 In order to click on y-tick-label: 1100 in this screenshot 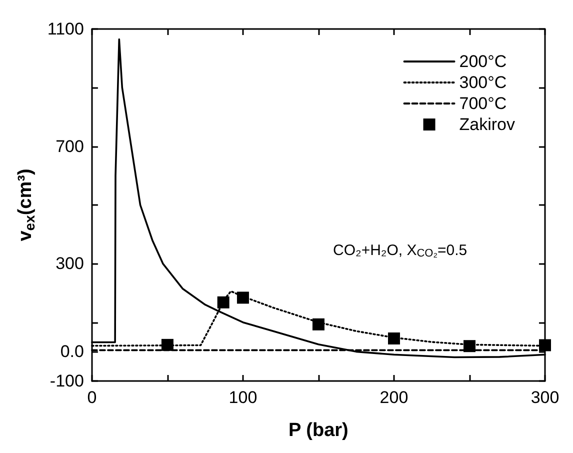, I will do `click(65, 29)`.